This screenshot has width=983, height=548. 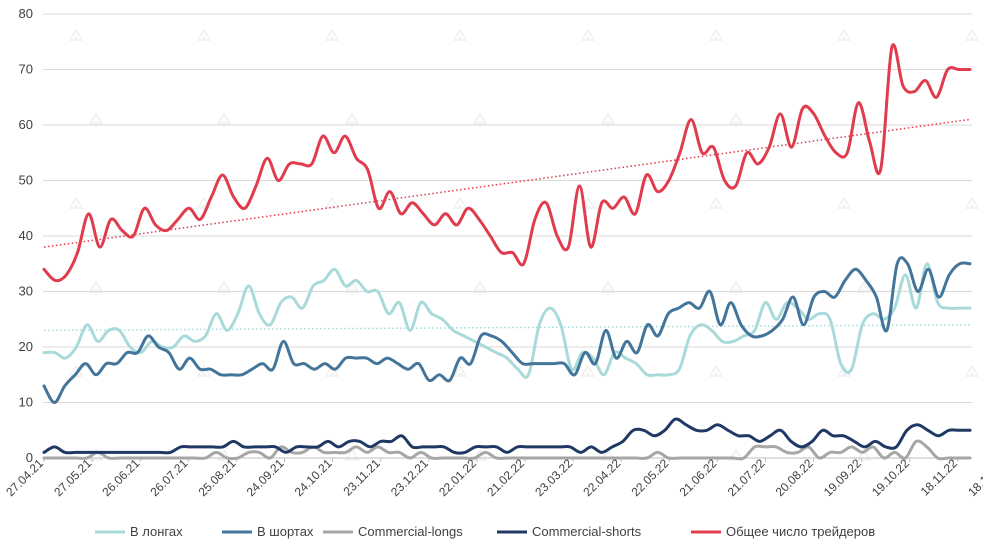 I want to click on x-tick-label: 23.12.21, so click(x=409, y=477).